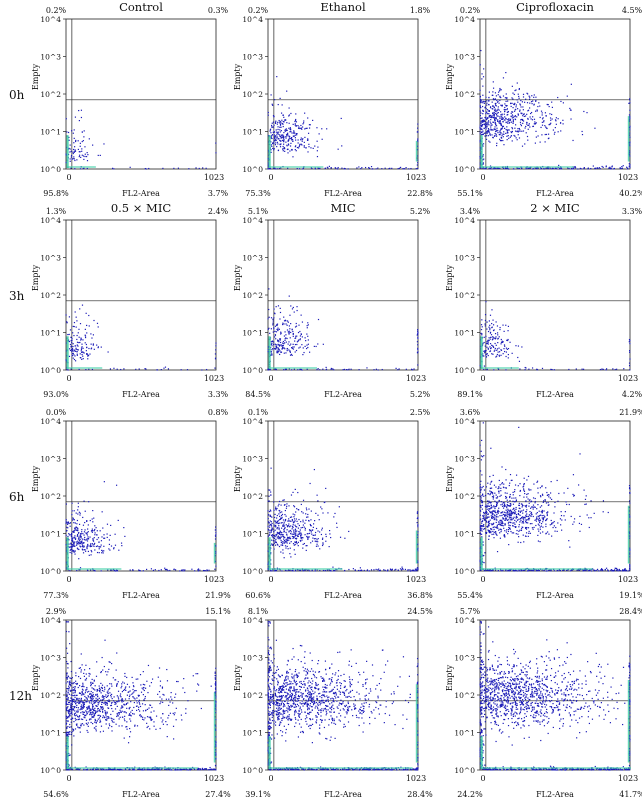 The height and width of the screenshot is (803, 642). What do you see at coordinates (141, 794) in the screenshot?
I see `x-axis-label: FL2-Area` at bounding box center [141, 794].